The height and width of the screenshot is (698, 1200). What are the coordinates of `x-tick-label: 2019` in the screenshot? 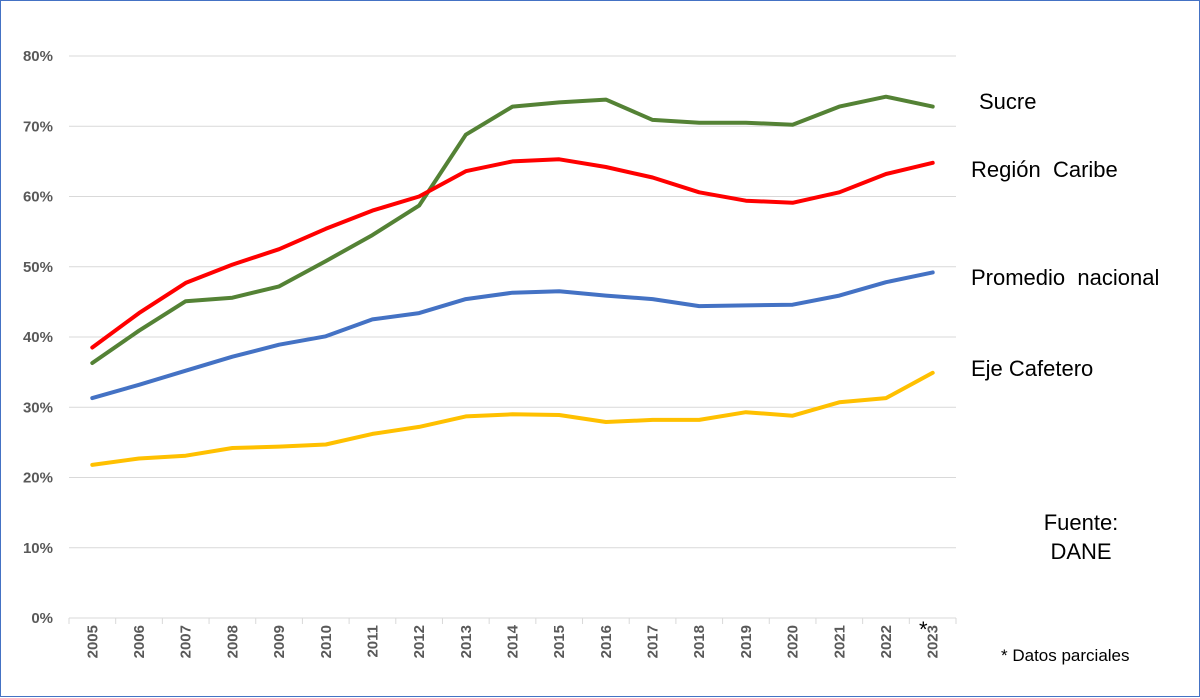 It's located at (746, 641).